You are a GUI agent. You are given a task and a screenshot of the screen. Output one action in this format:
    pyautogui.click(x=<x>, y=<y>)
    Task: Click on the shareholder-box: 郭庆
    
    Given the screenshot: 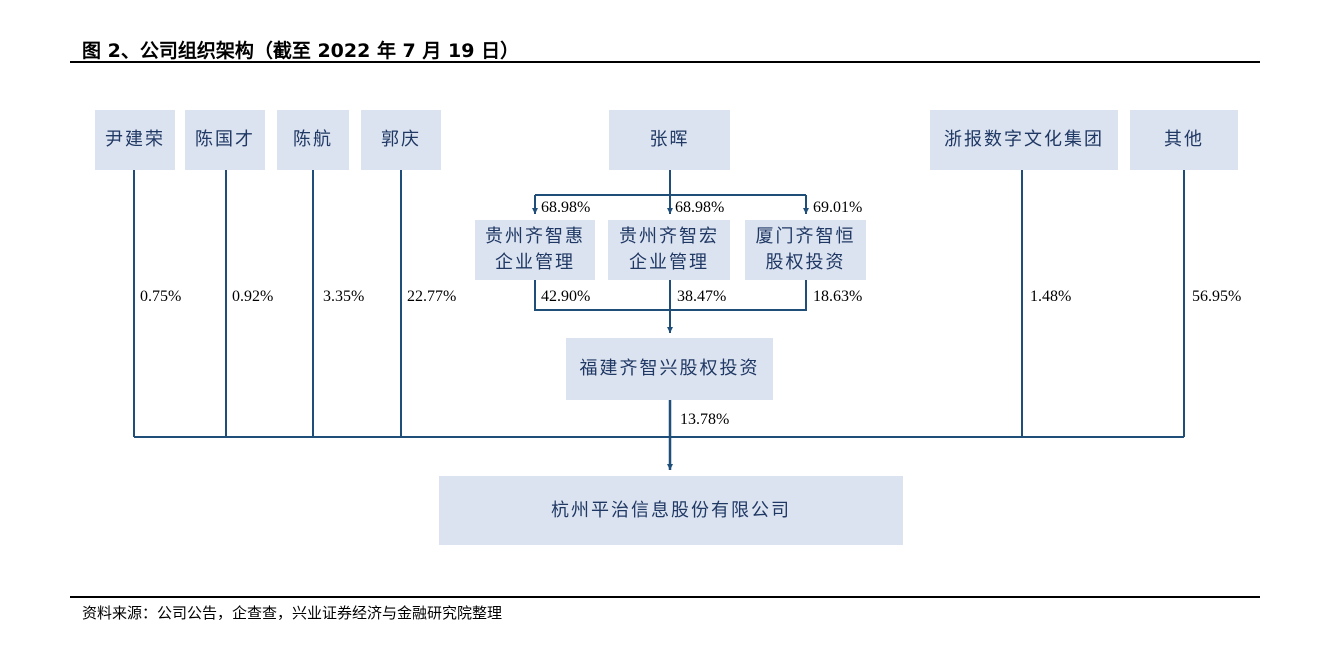 What is the action you would take?
    pyautogui.click(x=401, y=140)
    